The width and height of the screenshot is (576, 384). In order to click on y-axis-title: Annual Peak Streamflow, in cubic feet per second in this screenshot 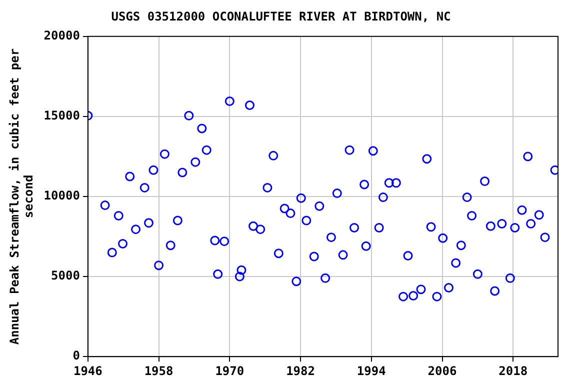, I will do `click(21, 196)`.